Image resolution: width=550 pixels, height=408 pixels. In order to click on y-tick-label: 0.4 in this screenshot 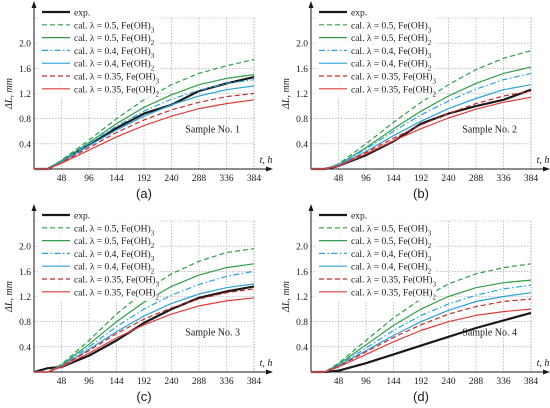, I will do `click(302, 145)`.